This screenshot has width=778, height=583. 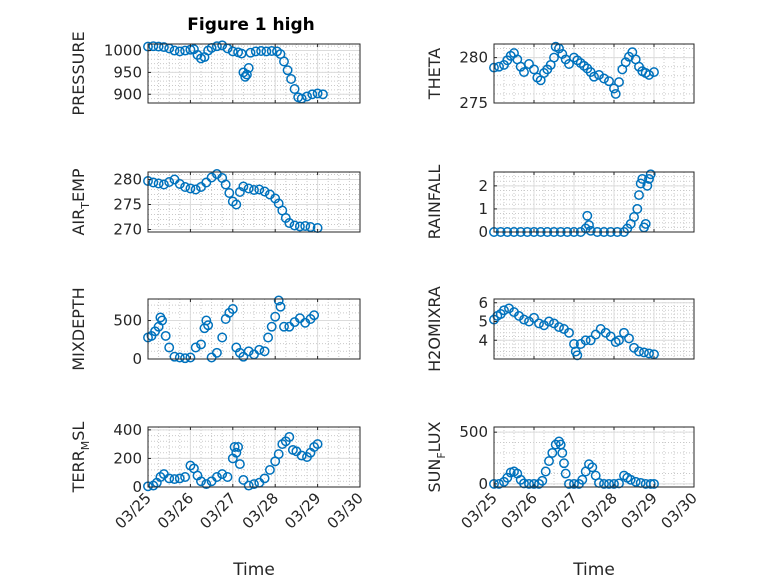 I want to click on y-axis-label-rest: SL, so click(x=78, y=431).